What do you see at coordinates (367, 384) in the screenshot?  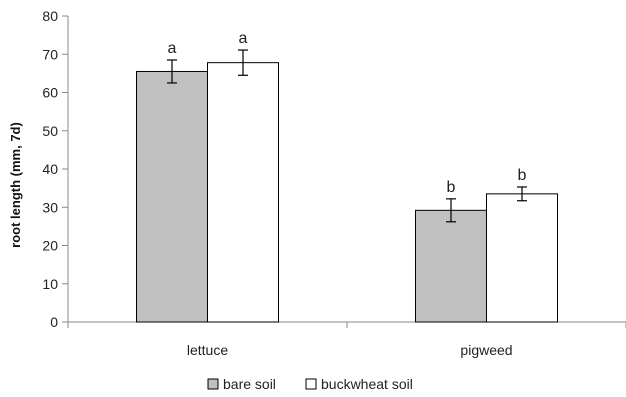 I see `legend-label: buckwheat soil` at bounding box center [367, 384].